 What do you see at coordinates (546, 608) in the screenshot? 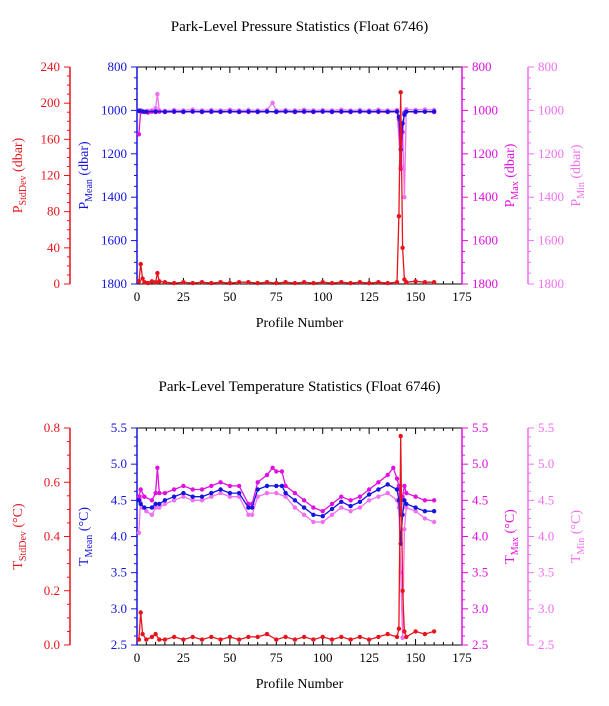
I see `min-tick-label: 3.0` at bounding box center [546, 608].